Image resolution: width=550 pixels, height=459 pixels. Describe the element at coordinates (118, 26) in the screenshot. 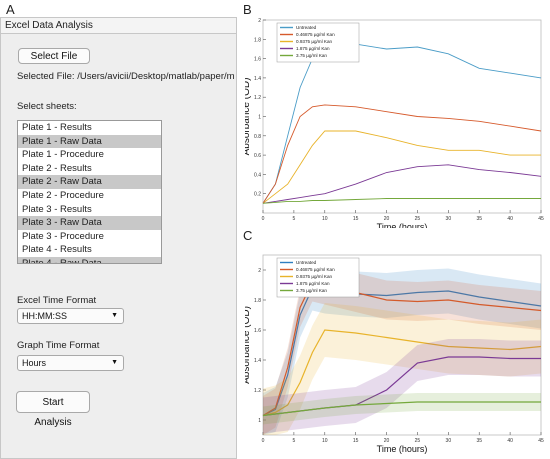

I see `window-title: Excel Data Analysis` at that location.